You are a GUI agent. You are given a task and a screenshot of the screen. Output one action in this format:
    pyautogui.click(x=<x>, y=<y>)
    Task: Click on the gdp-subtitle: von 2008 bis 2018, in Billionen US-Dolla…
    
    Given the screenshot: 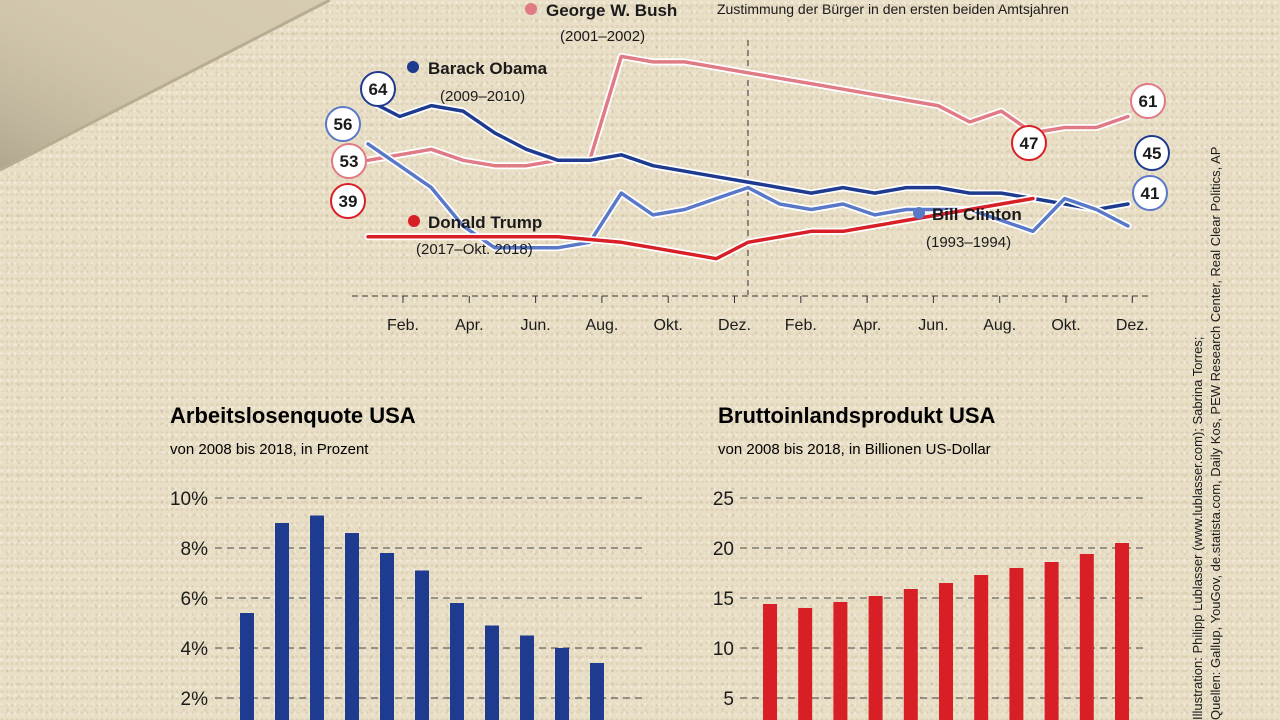 What is the action you would take?
    pyautogui.click(x=854, y=449)
    